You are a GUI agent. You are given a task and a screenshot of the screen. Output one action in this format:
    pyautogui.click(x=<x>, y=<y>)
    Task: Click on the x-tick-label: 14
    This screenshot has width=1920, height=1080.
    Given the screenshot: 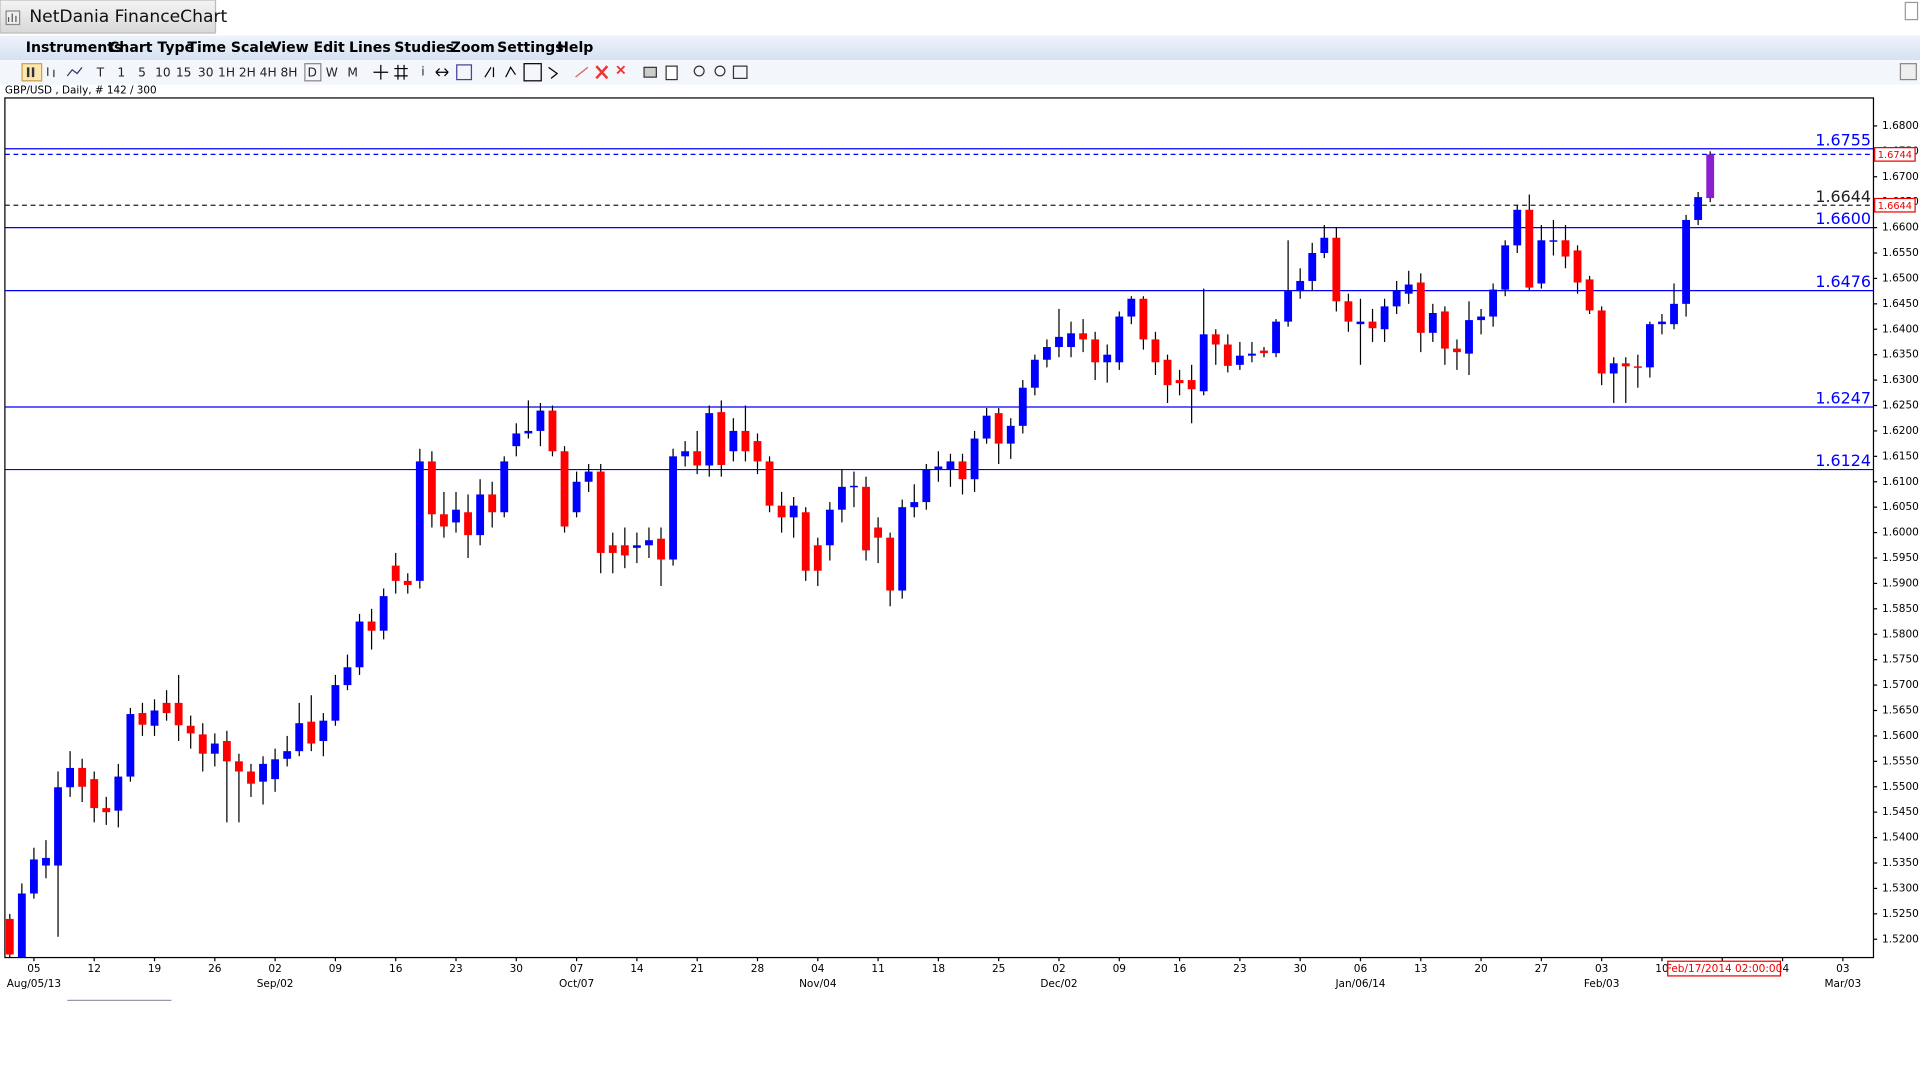 What is the action you would take?
    pyautogui.click(x=637, y=969)
    